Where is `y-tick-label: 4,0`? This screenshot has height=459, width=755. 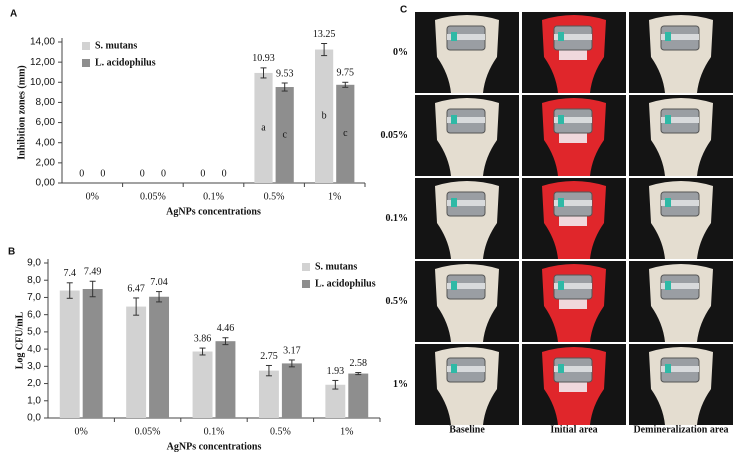
y-tick-label: 4,0 is located at coordinates (34, 349).